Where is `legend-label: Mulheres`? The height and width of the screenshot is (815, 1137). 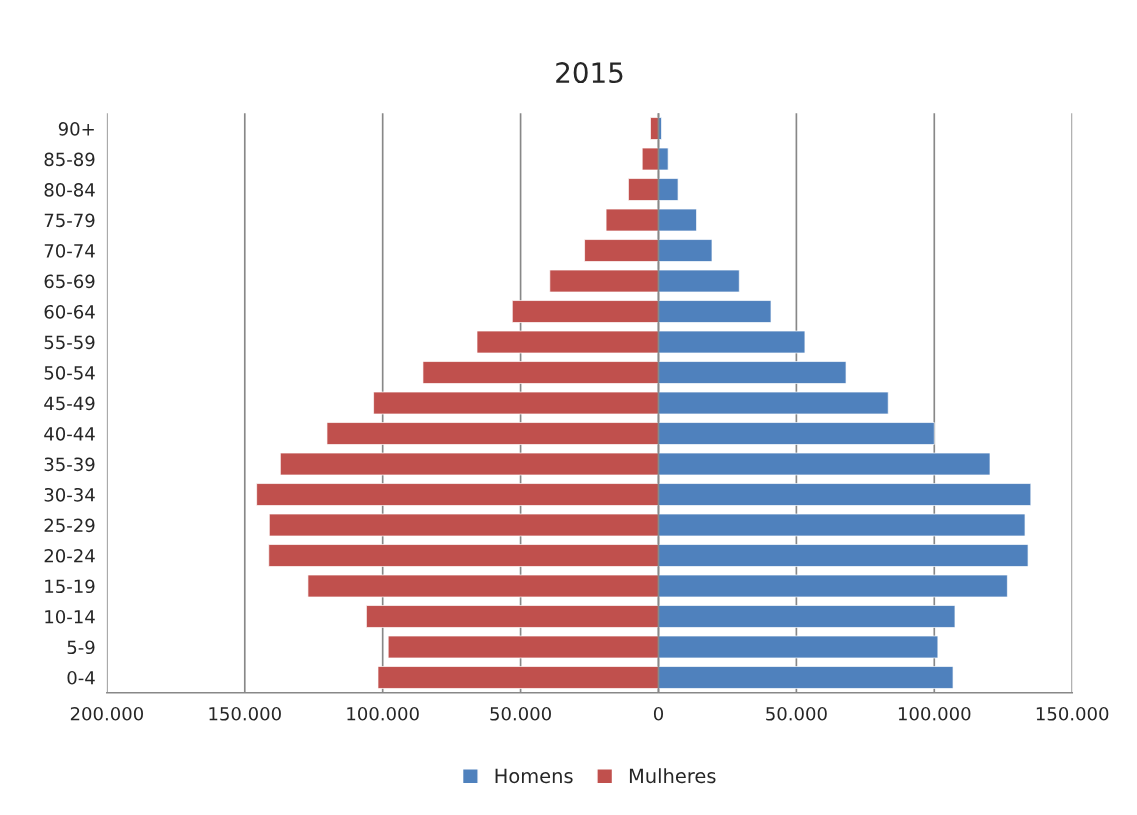 legend-label: Mulheres is located at coordinates (672, 776).